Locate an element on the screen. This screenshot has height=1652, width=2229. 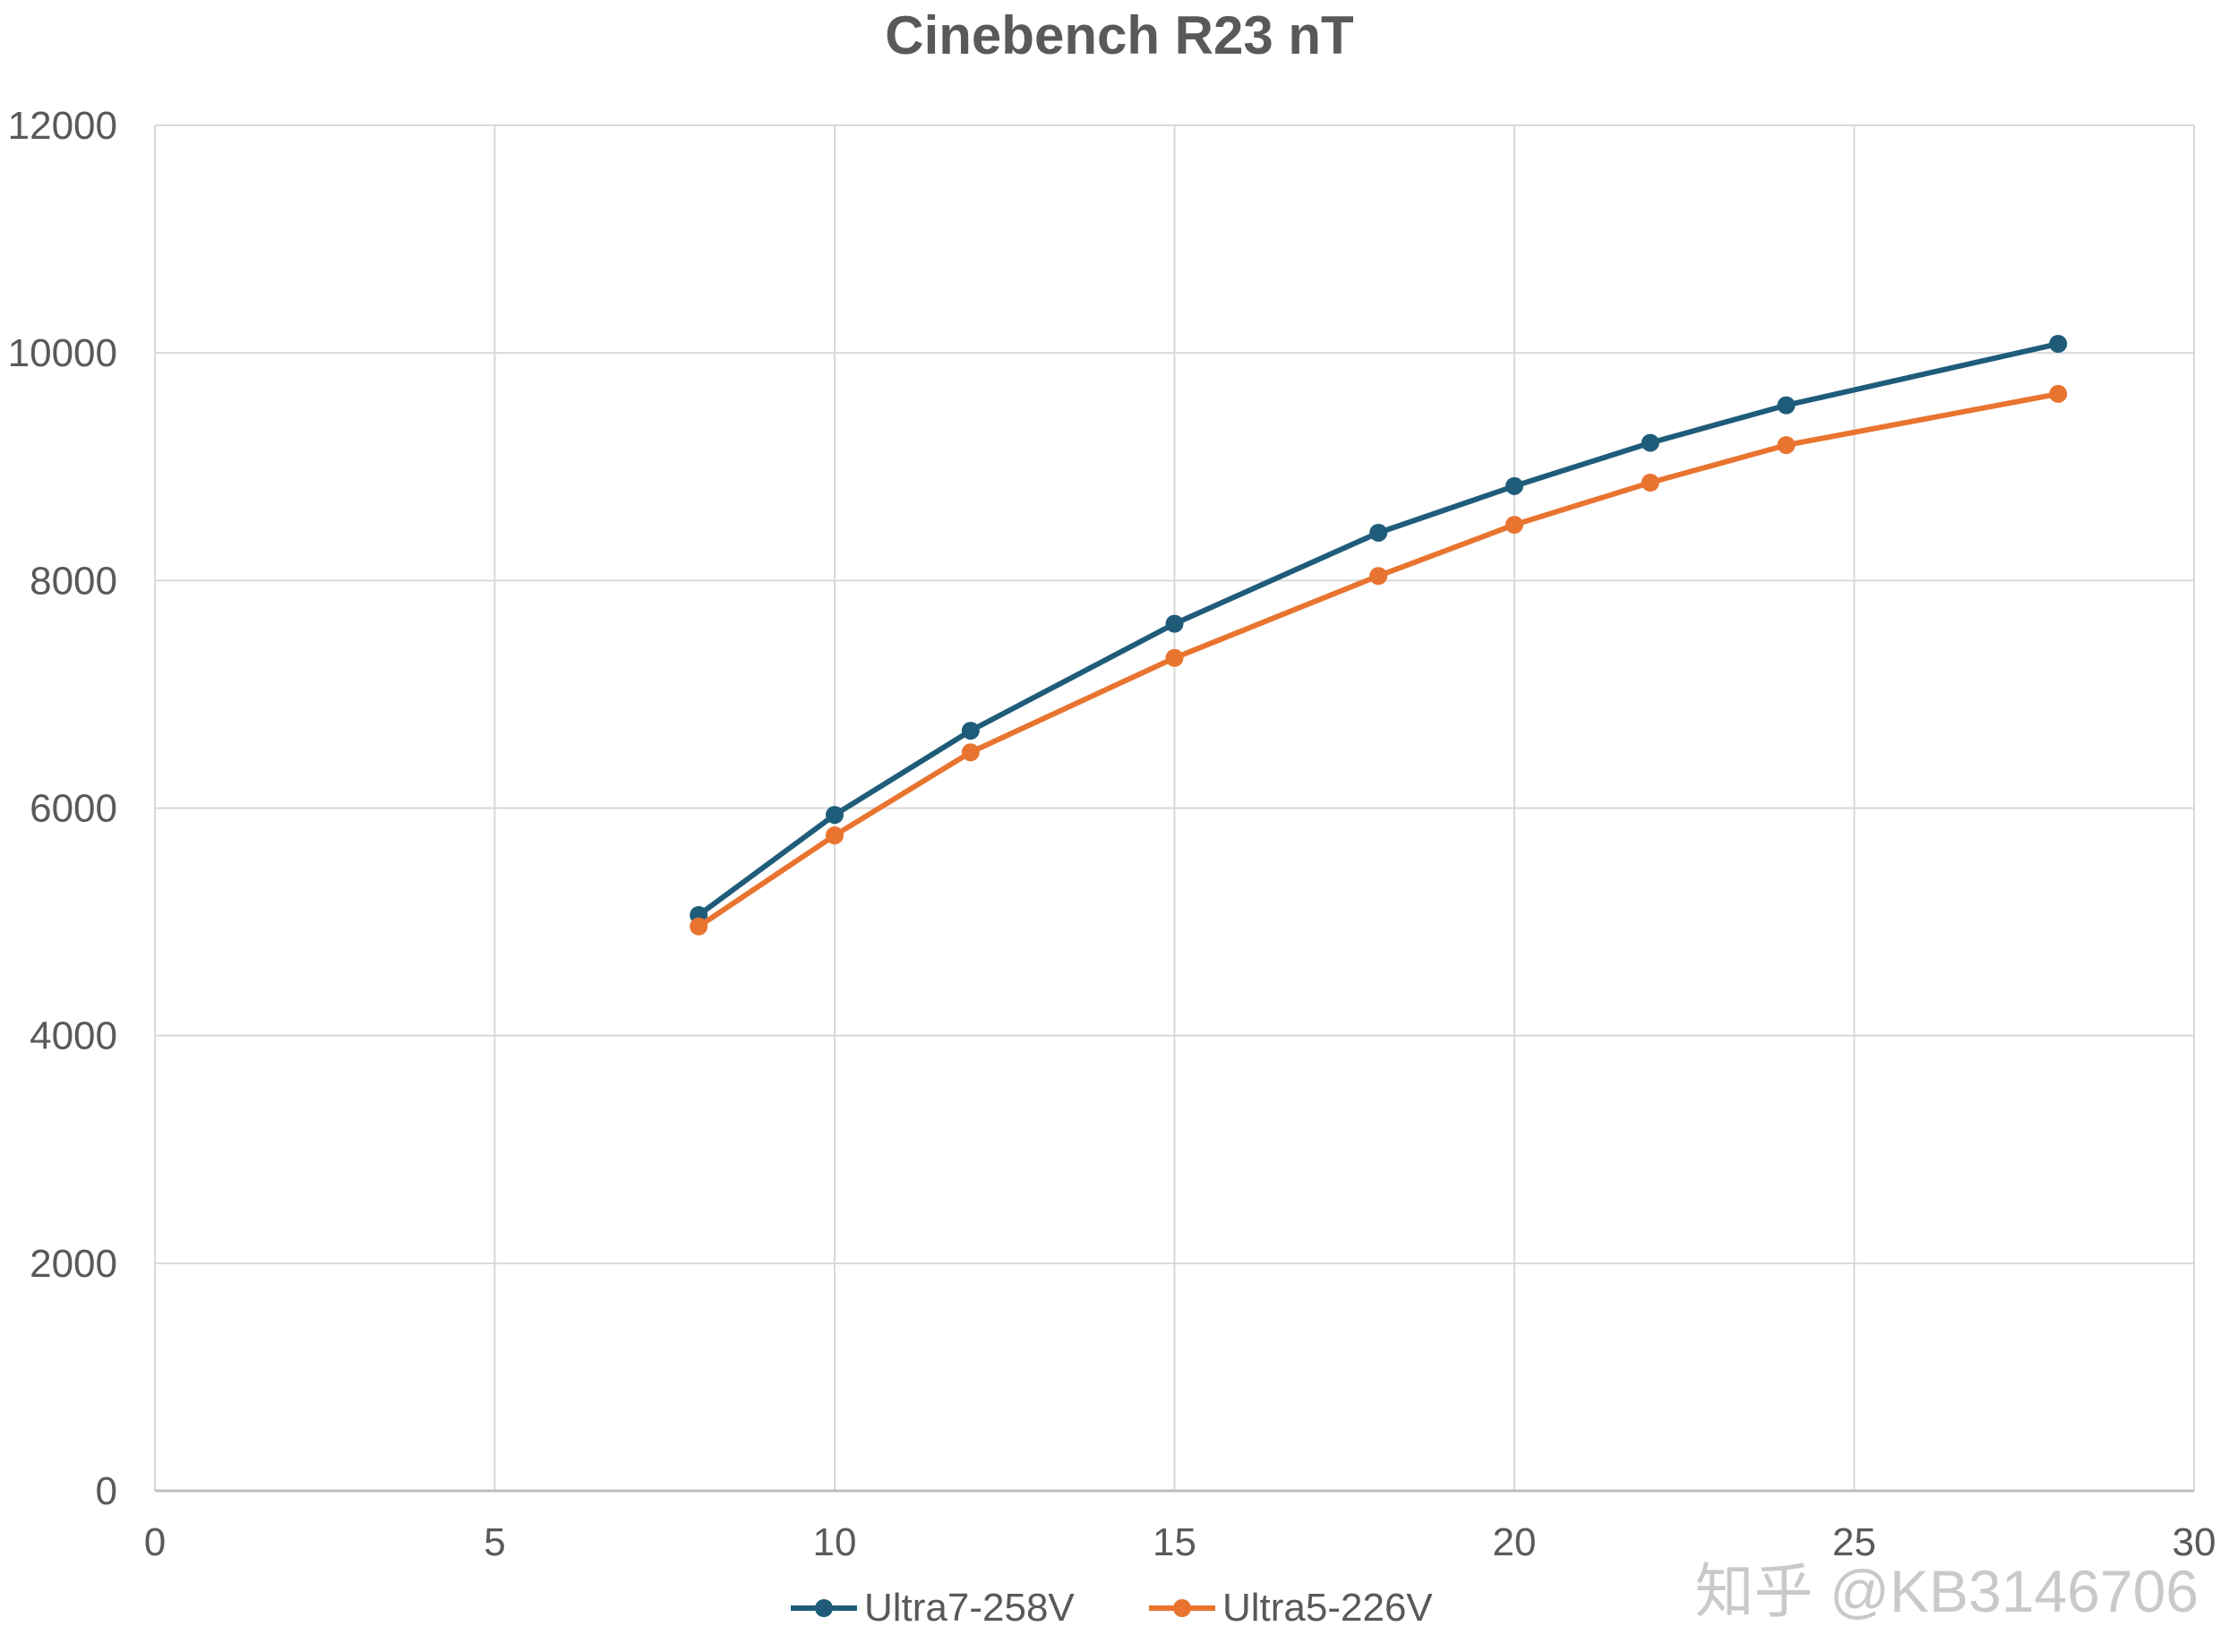
x-tick-label: 5 is located at coordinates (494, 1542).